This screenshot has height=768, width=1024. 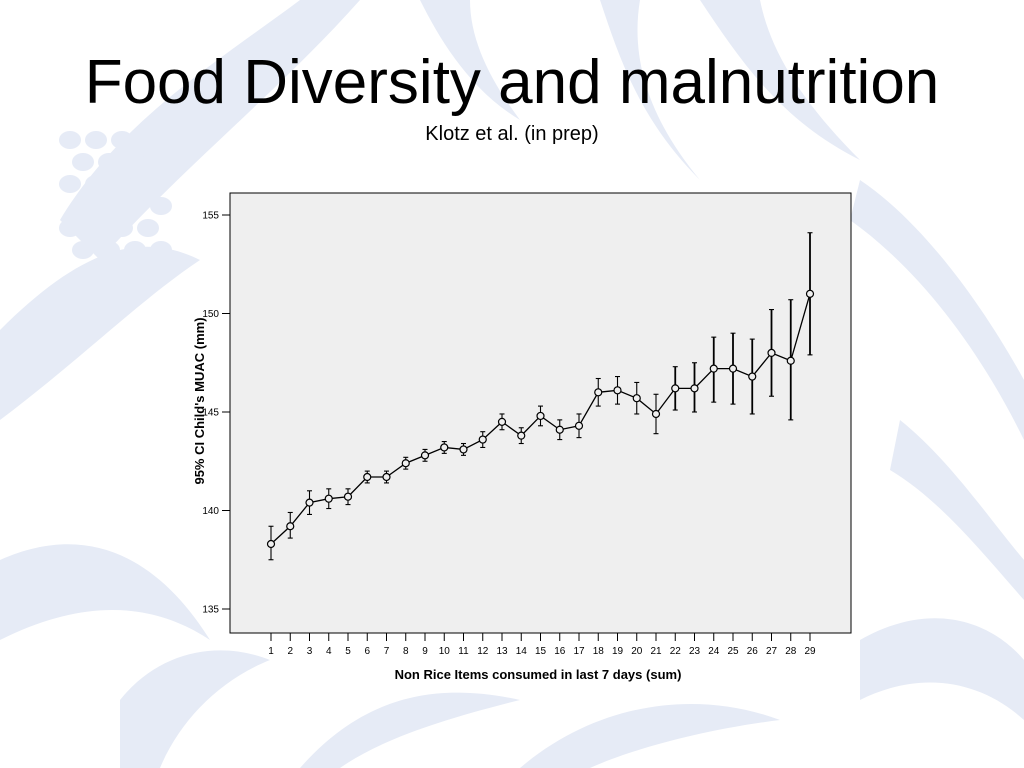 What do you see at coordinates (637, 651) in the screenshot?
I see `x-tick-label-20: 20` at bounding box center [637, 651].